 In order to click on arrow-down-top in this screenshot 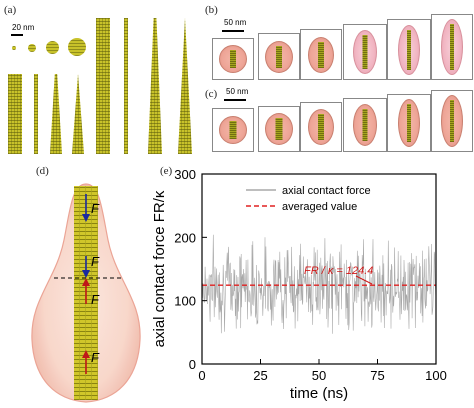, I will do `click(86, 218)`.